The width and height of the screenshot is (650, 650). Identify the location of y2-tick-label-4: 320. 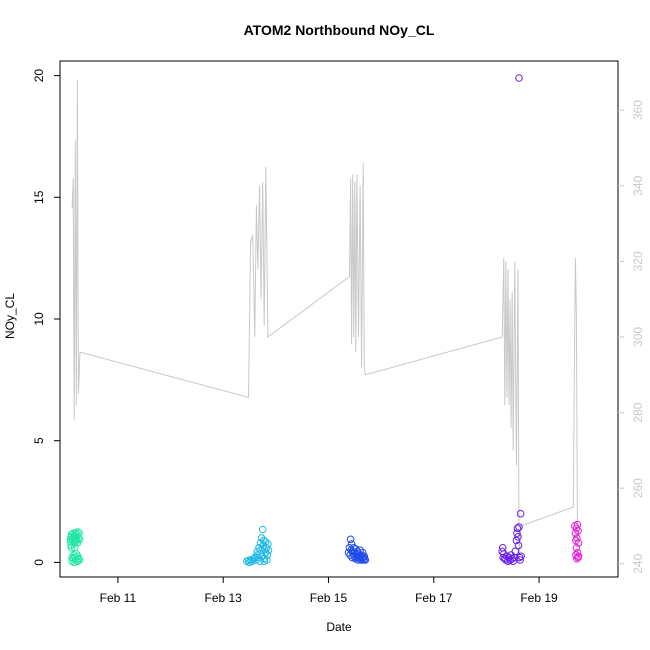
(638, 261).